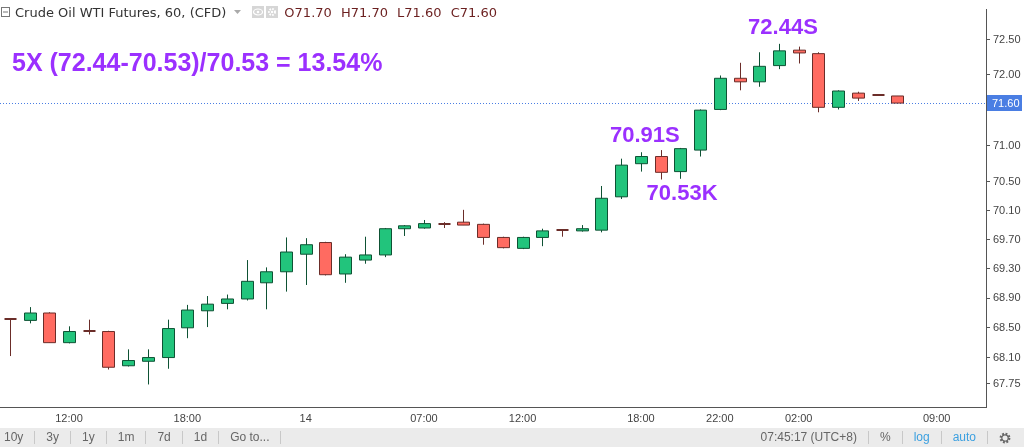 The width and height of the screenshot is (1024, 447). Describe the element at coordinates (1007, 297) in the screenshot. I see `y-tick-label: 68.90` at that location.